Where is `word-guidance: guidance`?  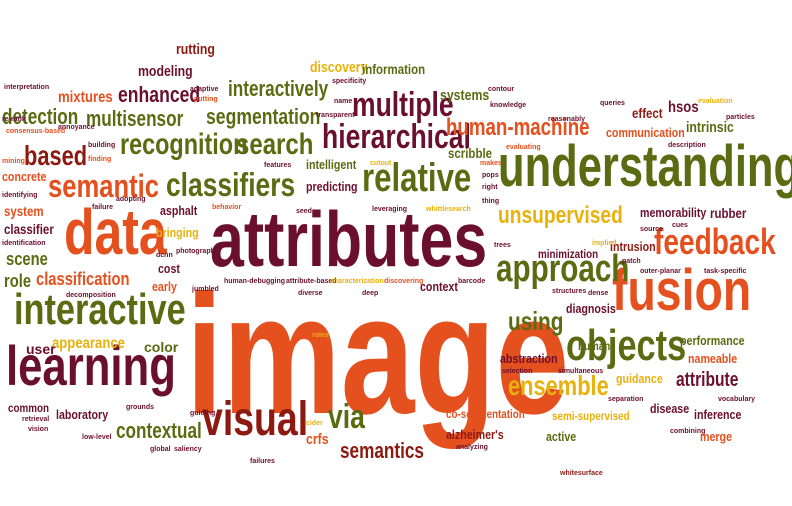
word-guidance: guidance is located at coordinates (639, 378).